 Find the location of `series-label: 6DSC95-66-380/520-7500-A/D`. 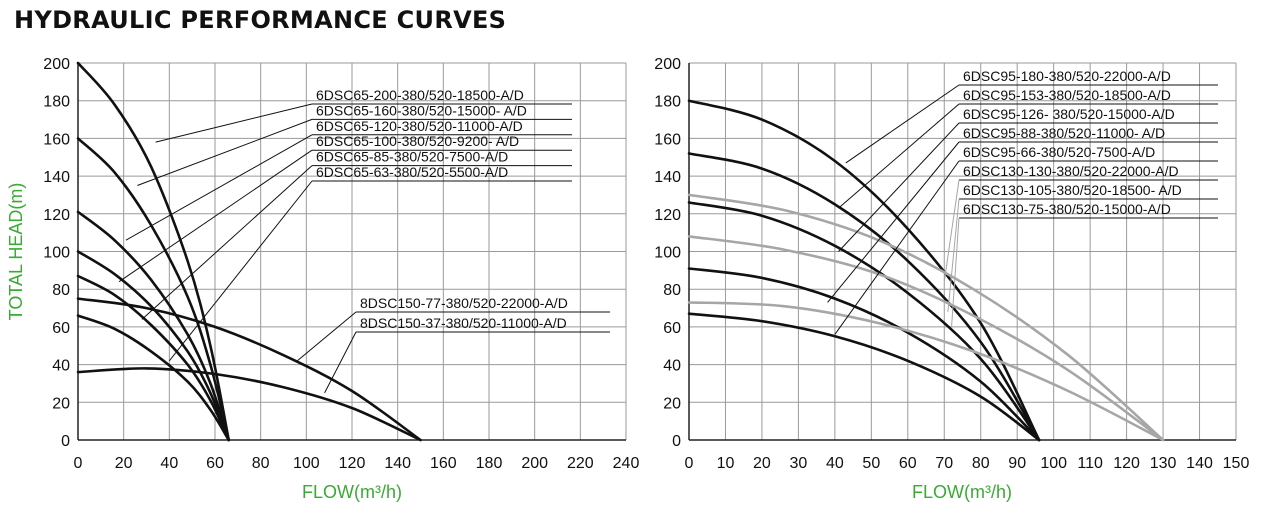

series-label: 6DSC95-66-380/520-7500-A/D is located at coordinates (1026, 239).